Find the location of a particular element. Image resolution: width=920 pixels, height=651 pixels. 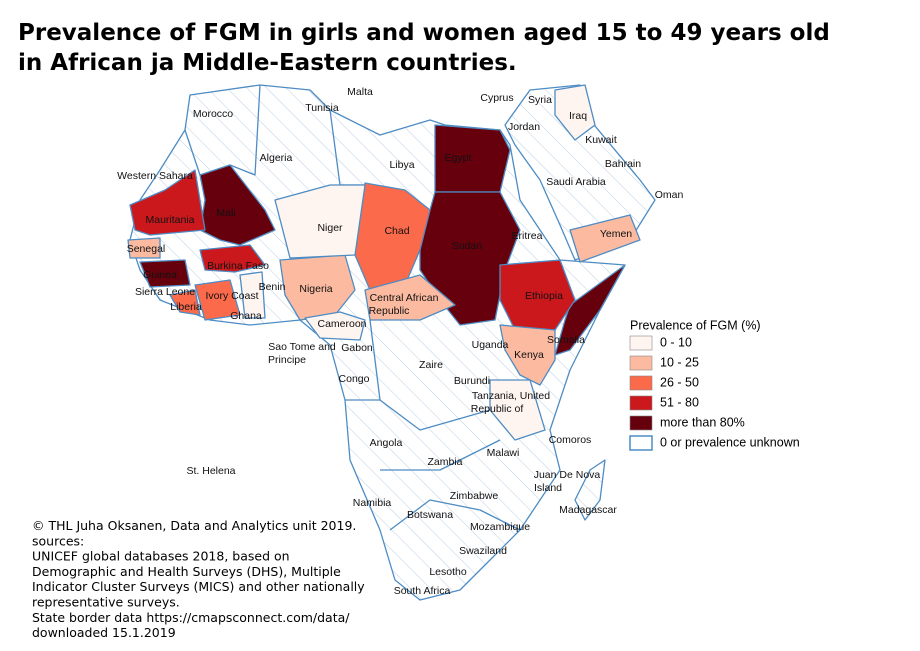

country-label: Niger is located at coordinates (330, 228).